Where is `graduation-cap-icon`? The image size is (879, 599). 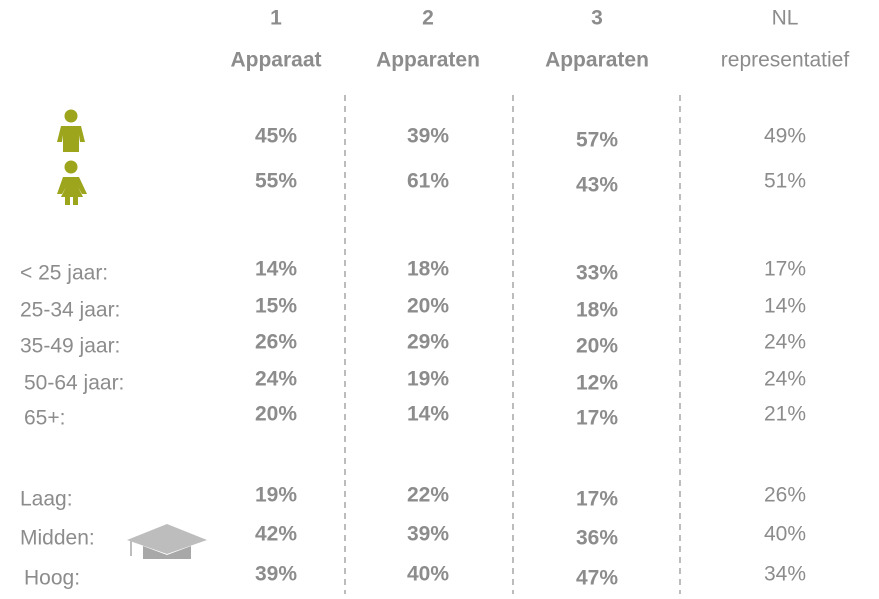
graduation-cap-icon is located at coordinates (167, 541).